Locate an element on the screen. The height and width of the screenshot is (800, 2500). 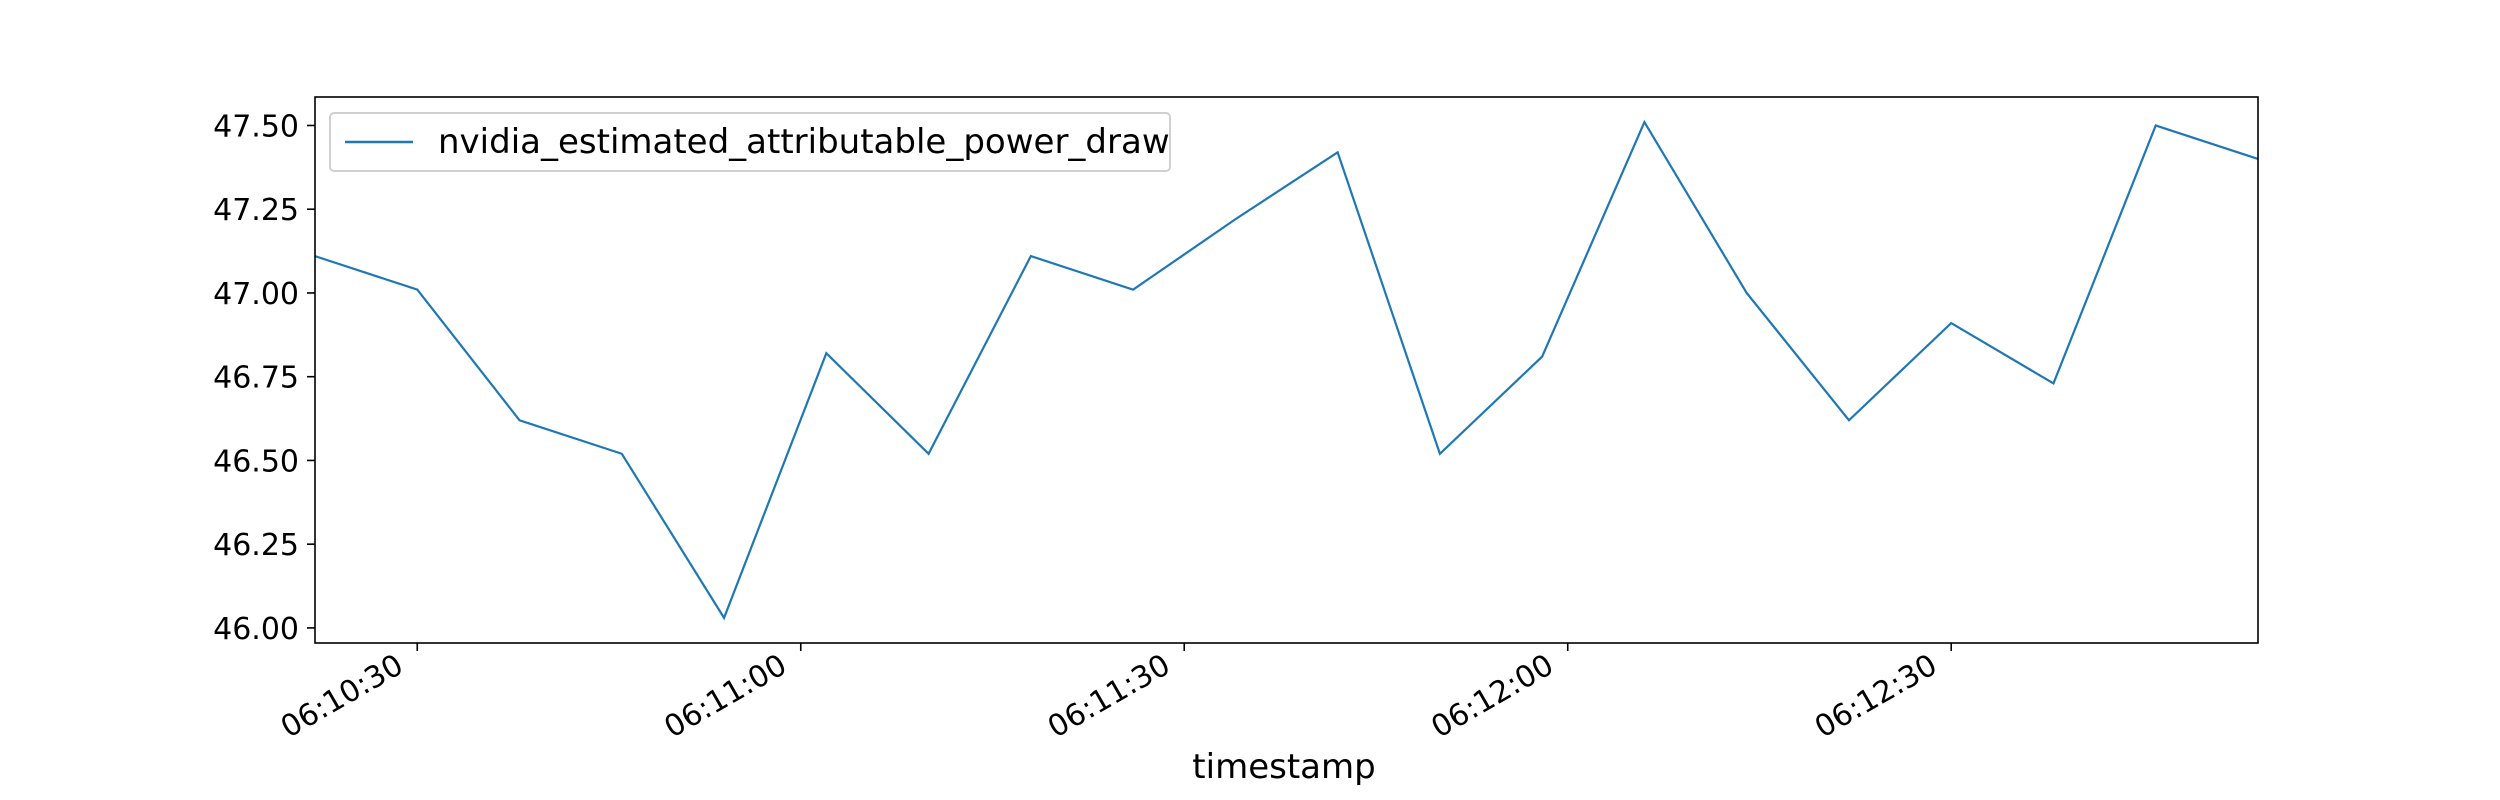
y-tick-label: 47.00 is located at coordinates (256, 294).